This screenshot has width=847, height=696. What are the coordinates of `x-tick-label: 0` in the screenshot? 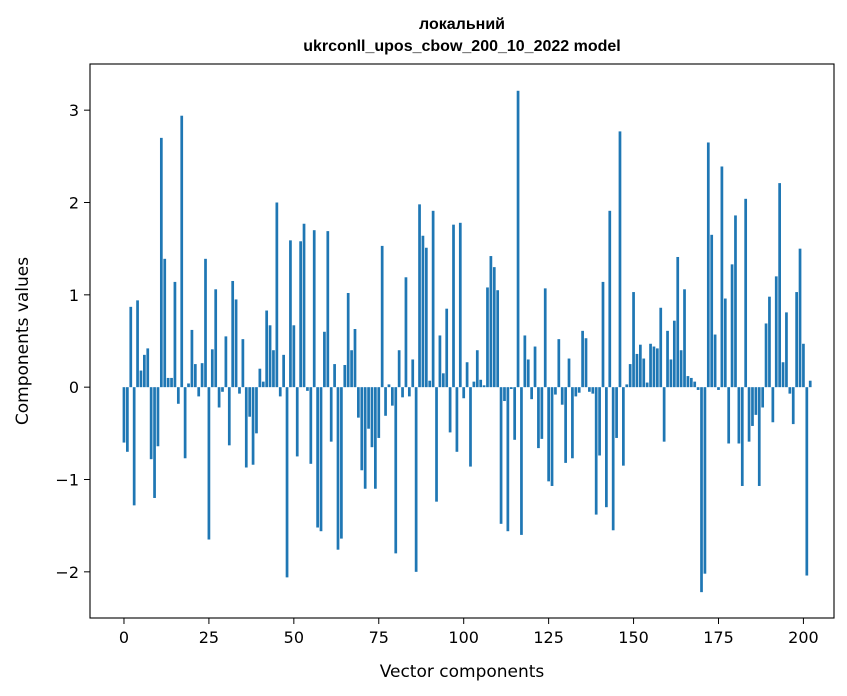 It's located at (124, 637).